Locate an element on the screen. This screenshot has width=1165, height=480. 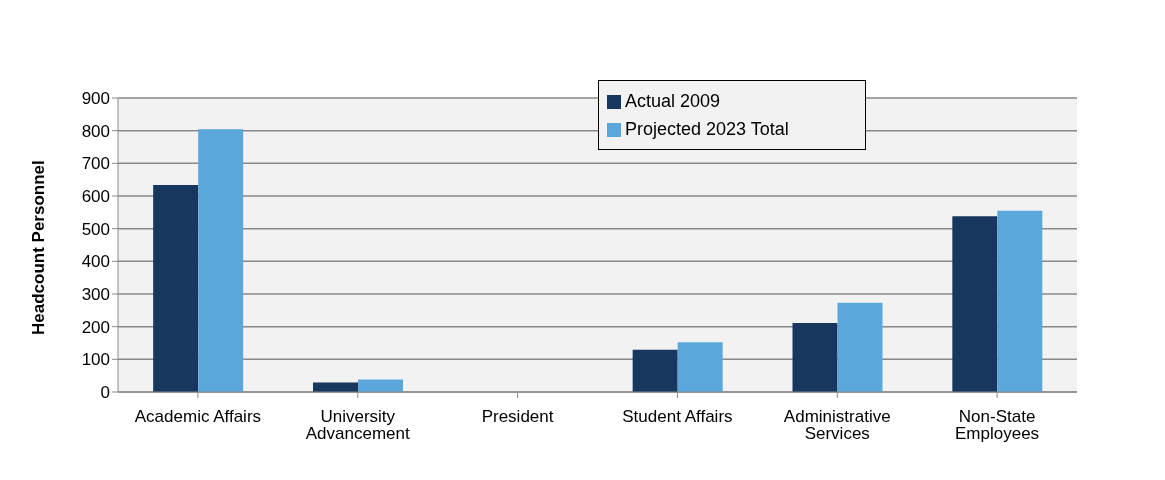
y-tick-label: 600 is located at coordinates (95, 197).